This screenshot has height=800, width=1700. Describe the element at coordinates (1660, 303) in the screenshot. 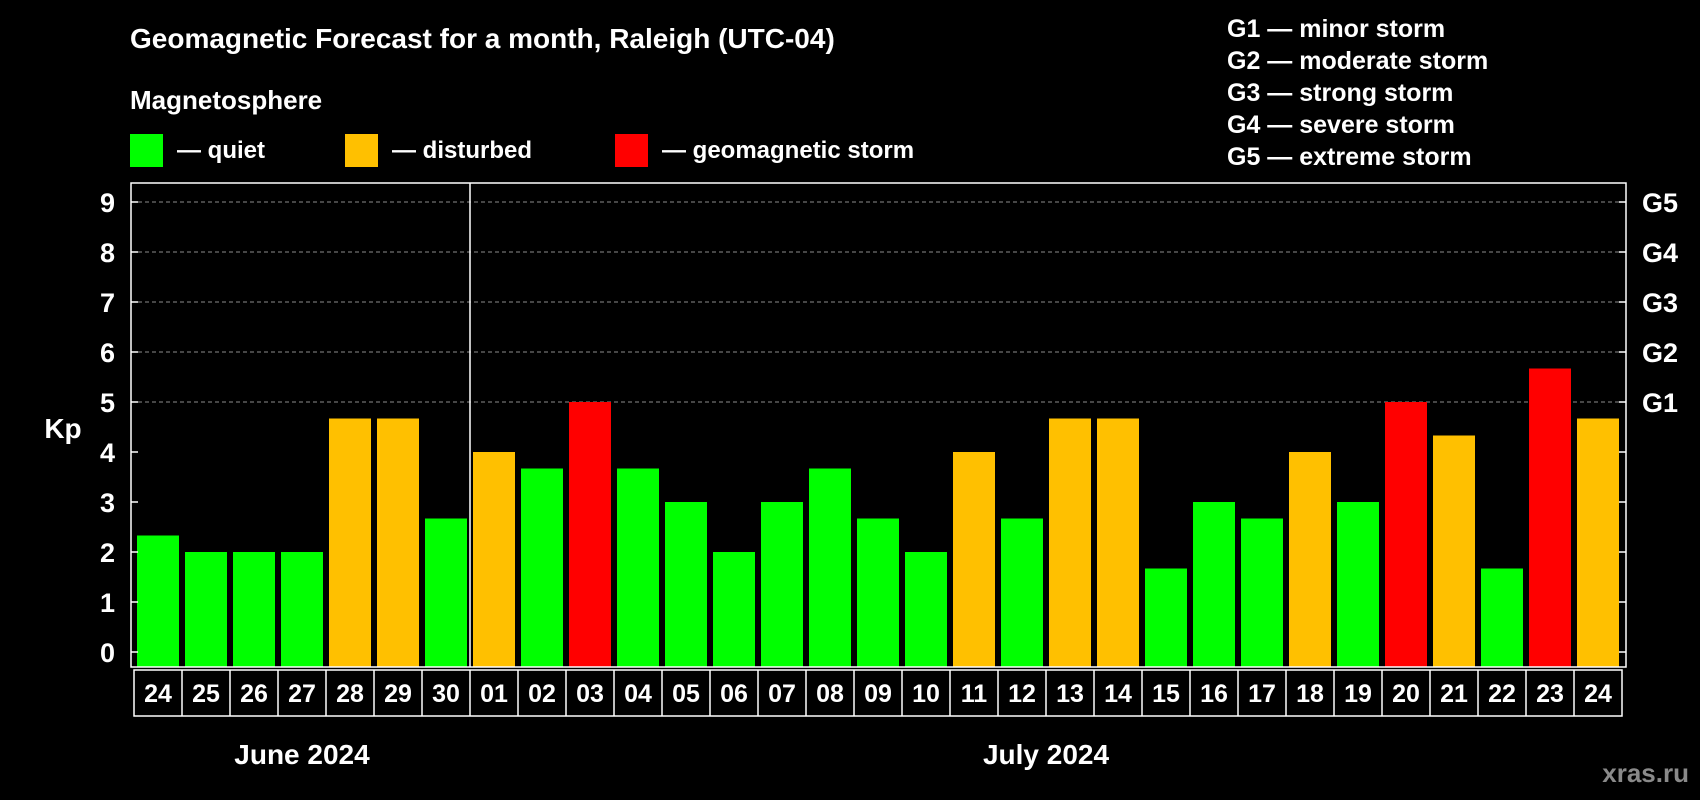

I see `right-axis-label-g3: G3` at that location.